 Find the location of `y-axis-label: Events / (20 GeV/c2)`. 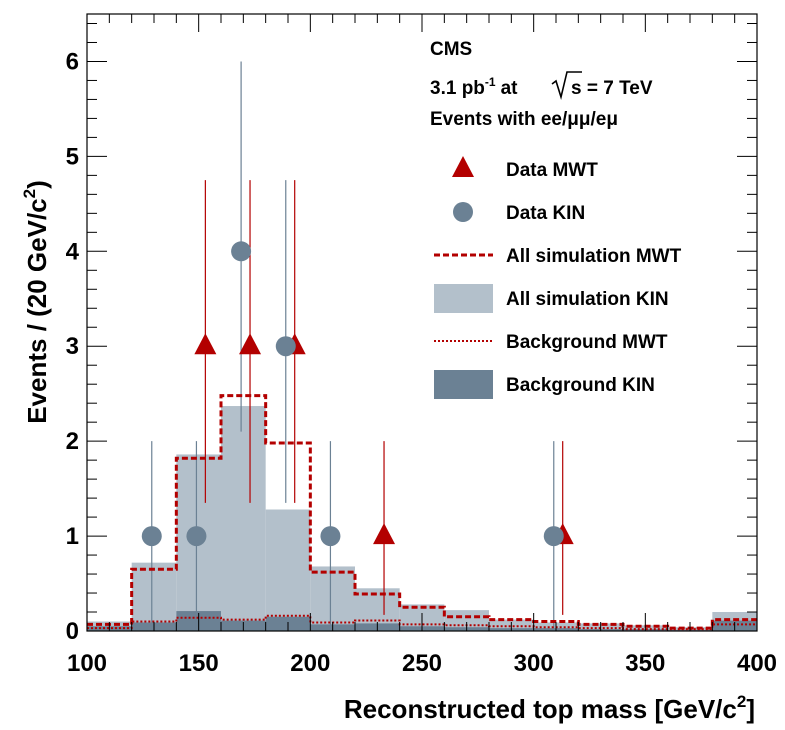

y-axis-label: Events / (20 GeV/c2) is located at coordinates (36, 302).